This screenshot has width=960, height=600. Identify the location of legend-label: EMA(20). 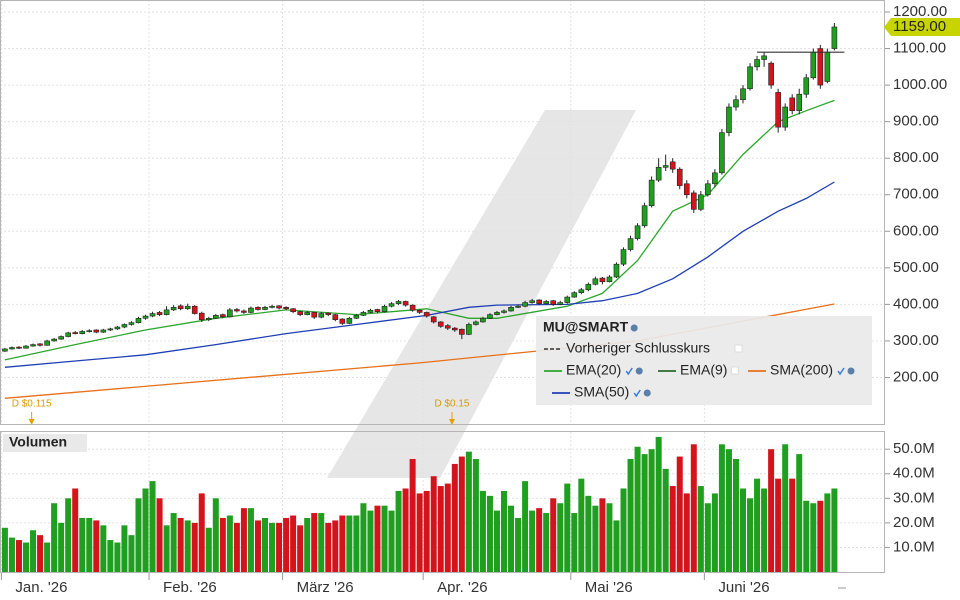
(593, 370).